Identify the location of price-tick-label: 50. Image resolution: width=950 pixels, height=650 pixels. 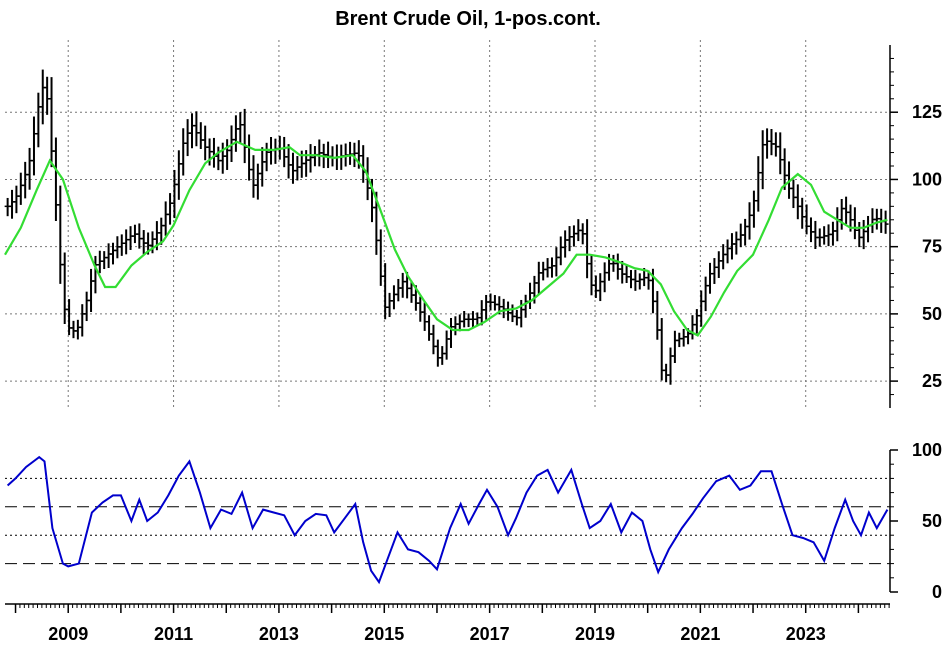
(932, 314).